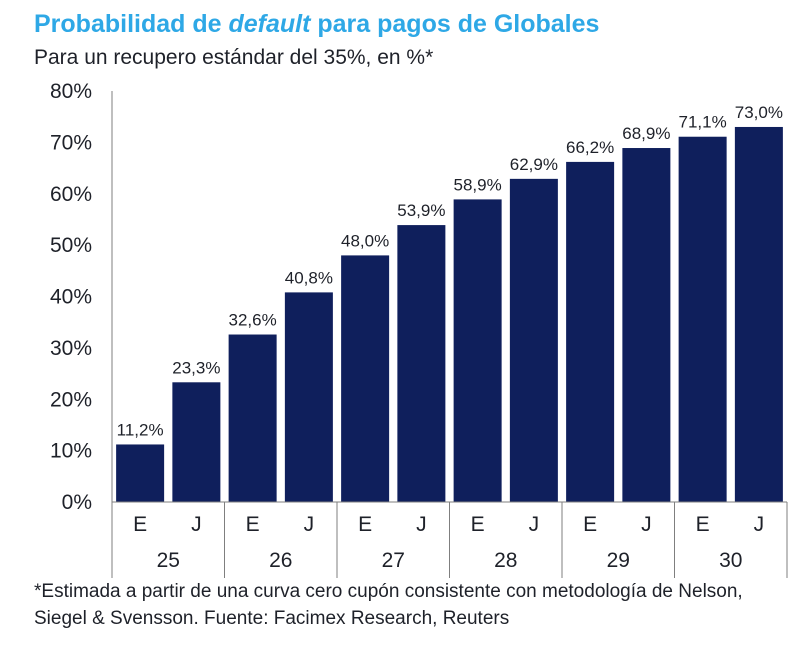  What do you see at coordinates (77, 502) in the screenshot?
I see `y-tick-label: 0%` at bounding box center [77, 502].